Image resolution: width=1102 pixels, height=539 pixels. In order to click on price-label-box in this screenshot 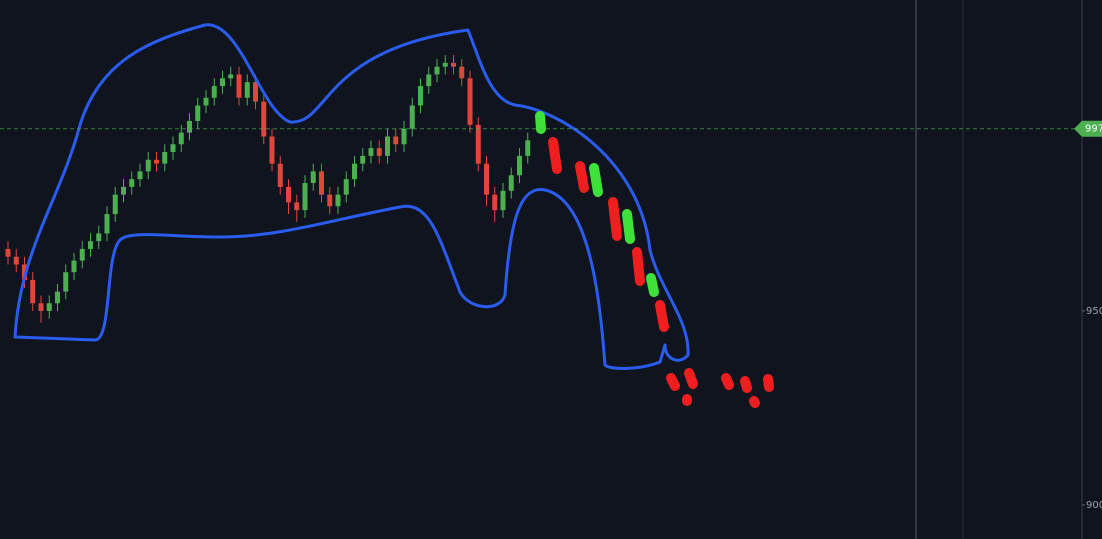, I will do `click(1088, 128)`.